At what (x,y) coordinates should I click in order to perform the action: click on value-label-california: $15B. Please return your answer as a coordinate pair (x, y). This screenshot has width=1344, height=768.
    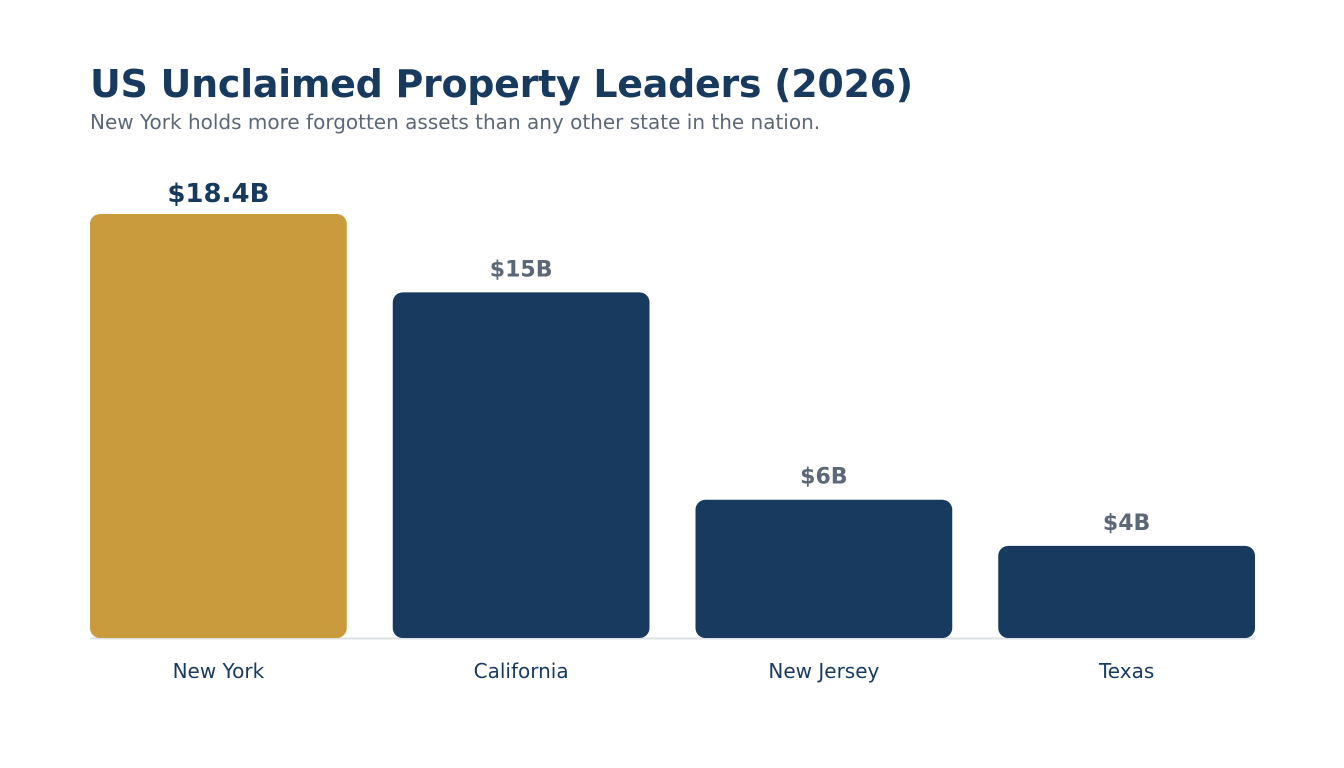
    Looking at the image, I should click on (521, 269).